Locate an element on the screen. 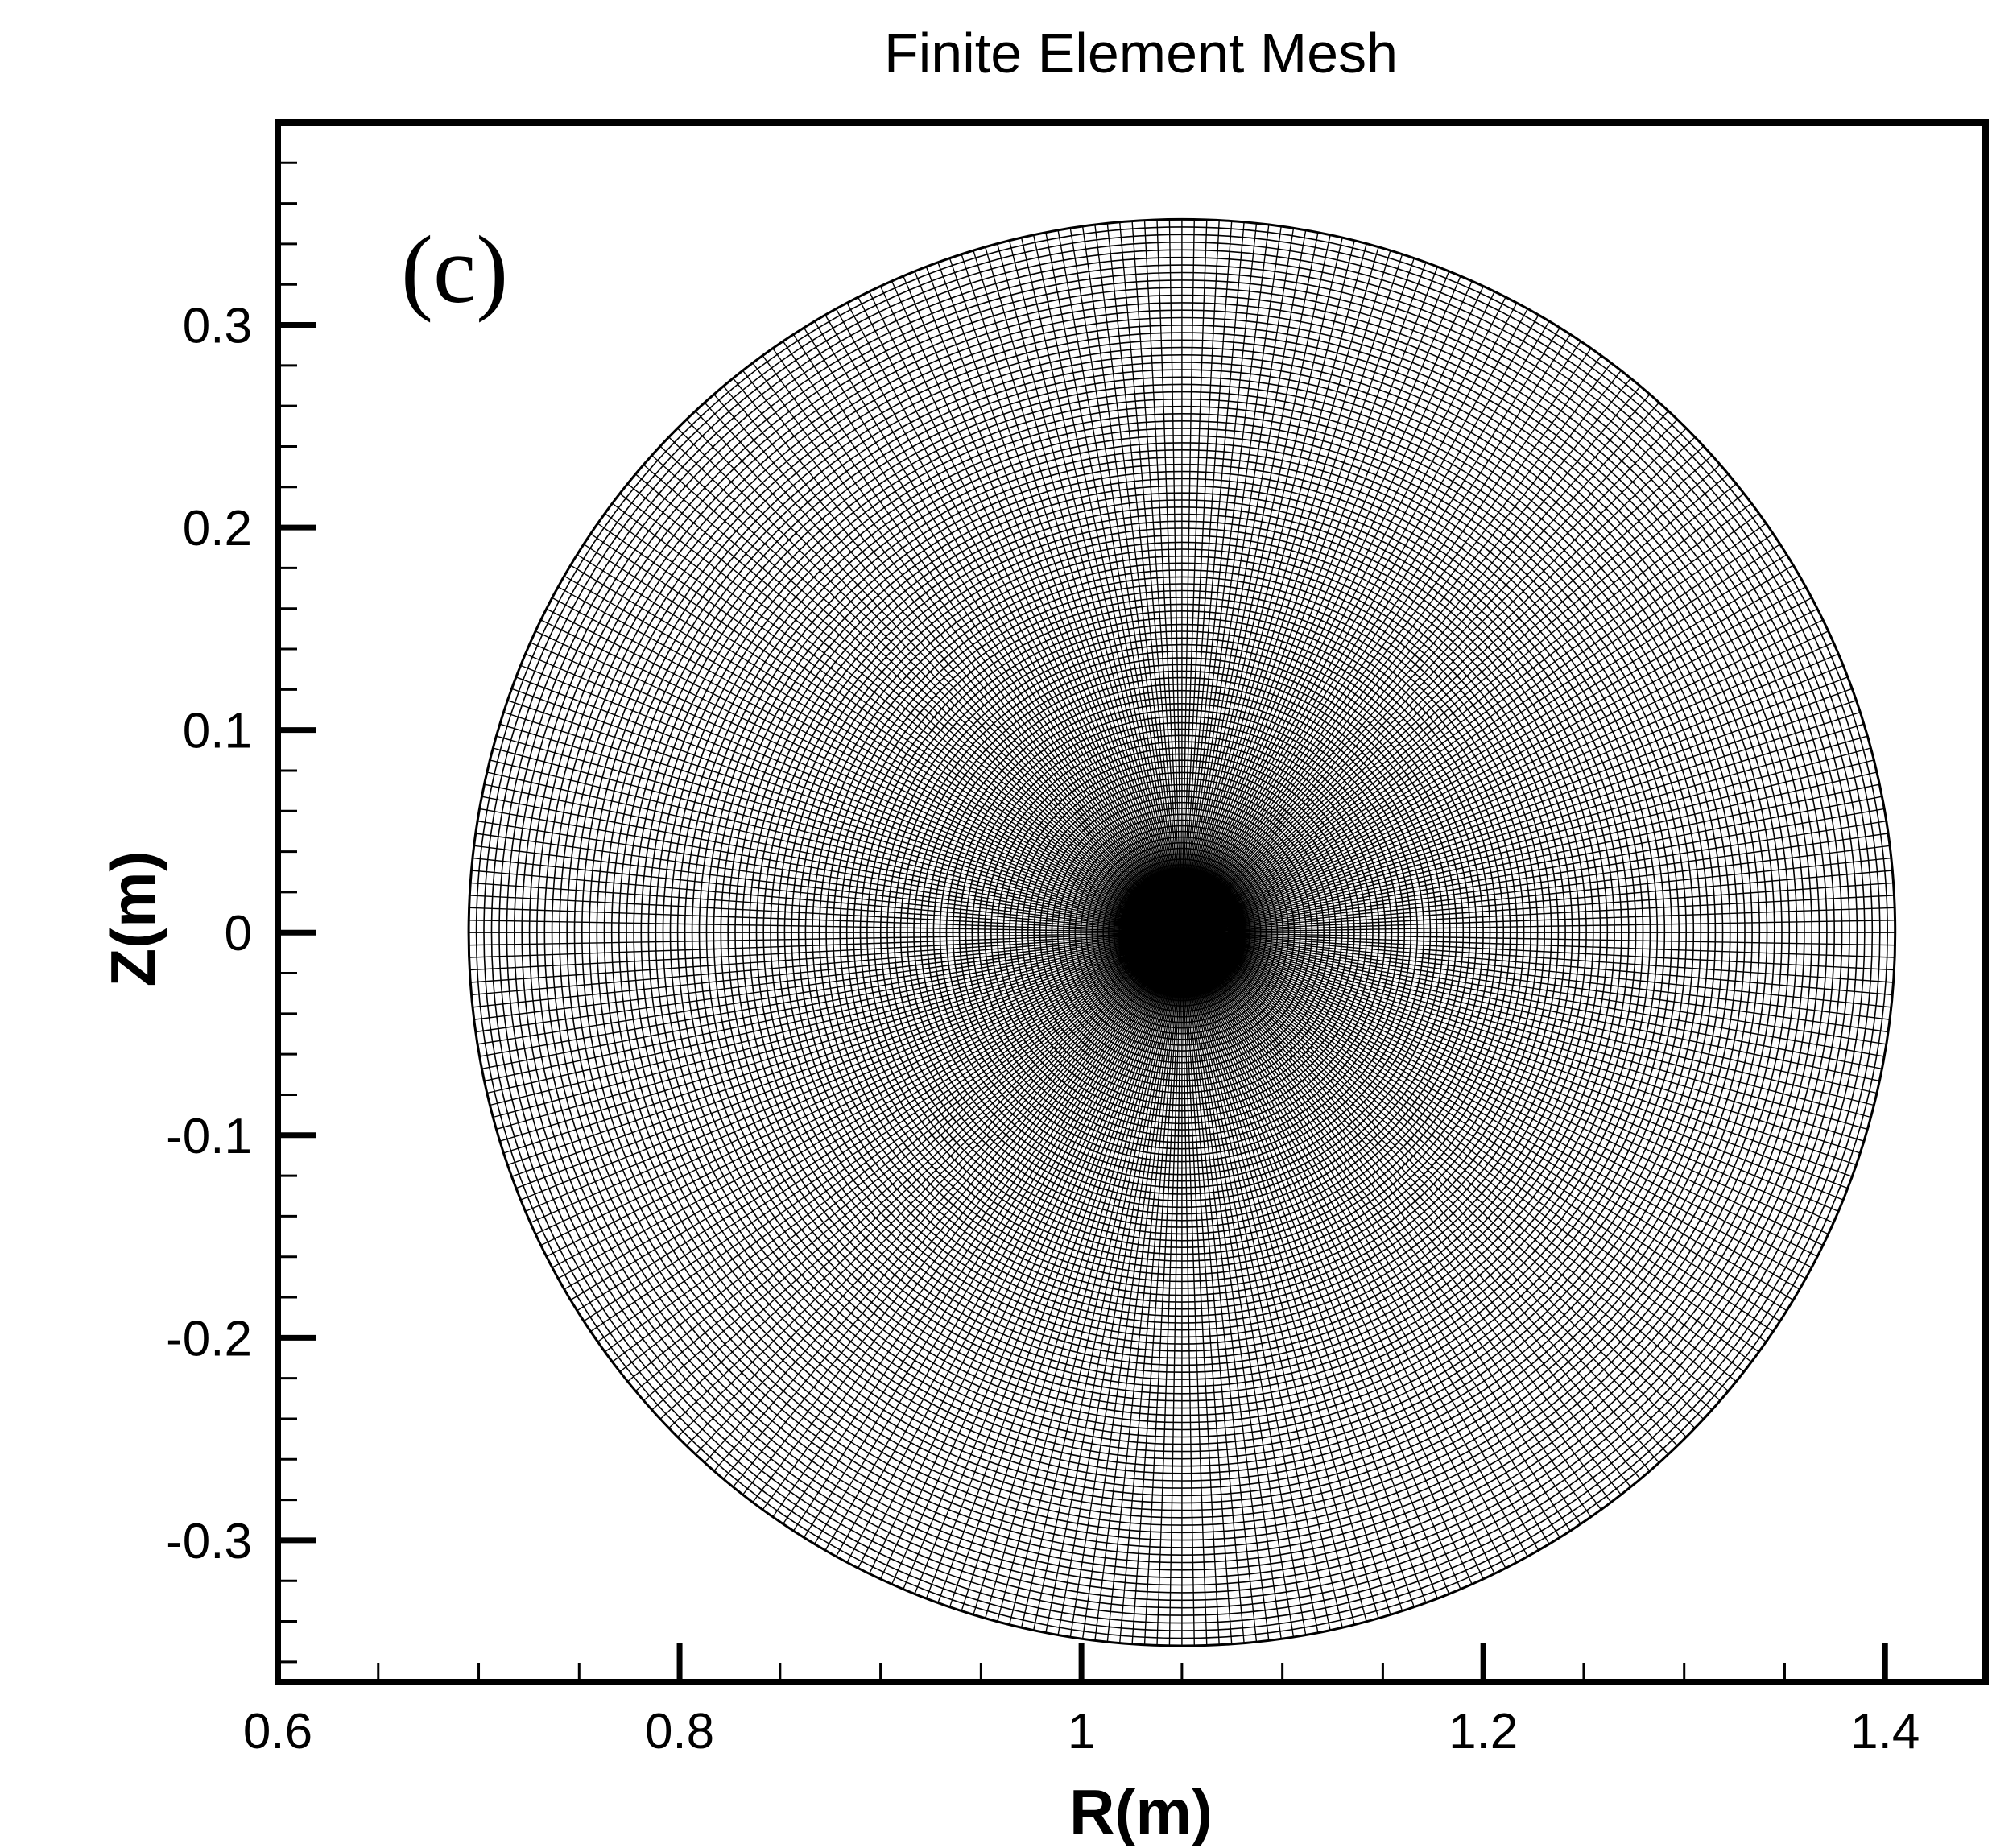 The height and width of the screenshot is (1848, 1992). mesh-dense-core is located at coordinates (1182, 932).